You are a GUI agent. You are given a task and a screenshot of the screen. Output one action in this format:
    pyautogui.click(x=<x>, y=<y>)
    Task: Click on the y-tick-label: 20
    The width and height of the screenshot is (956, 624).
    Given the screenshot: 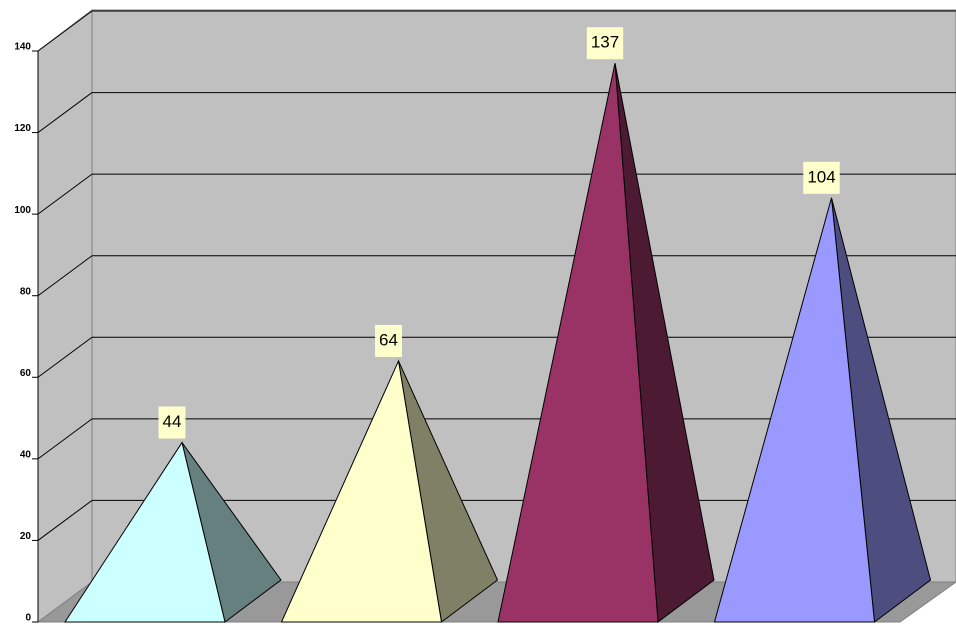 What is the action you would take?
    pyautogui.click(x=26, y=536)
    